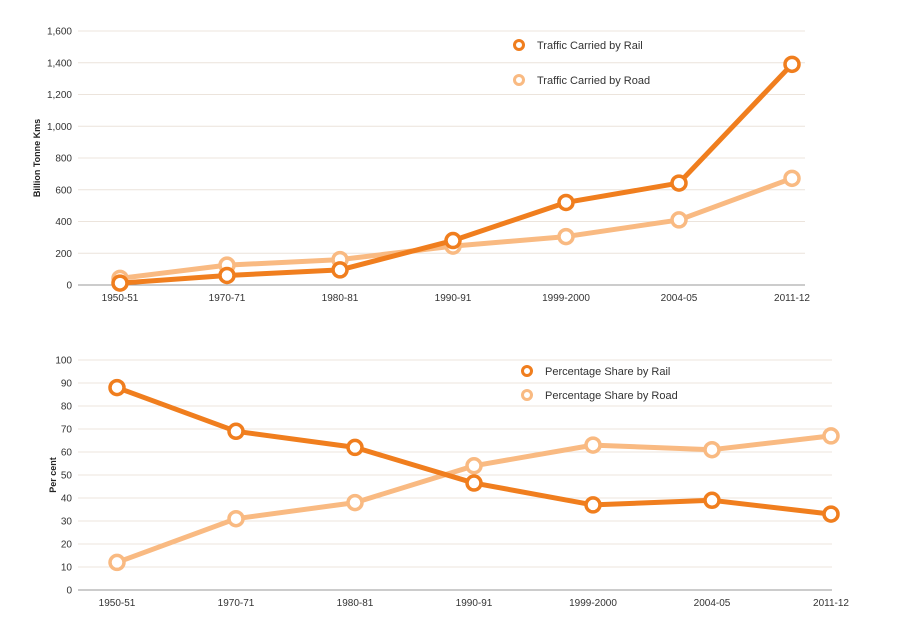 The width and height of the screenshot is (900, 641). Describe the element at coordinates (37, 158) in the screenshot. I see `y-axis-label: Billion Tonne Kms` at that location.